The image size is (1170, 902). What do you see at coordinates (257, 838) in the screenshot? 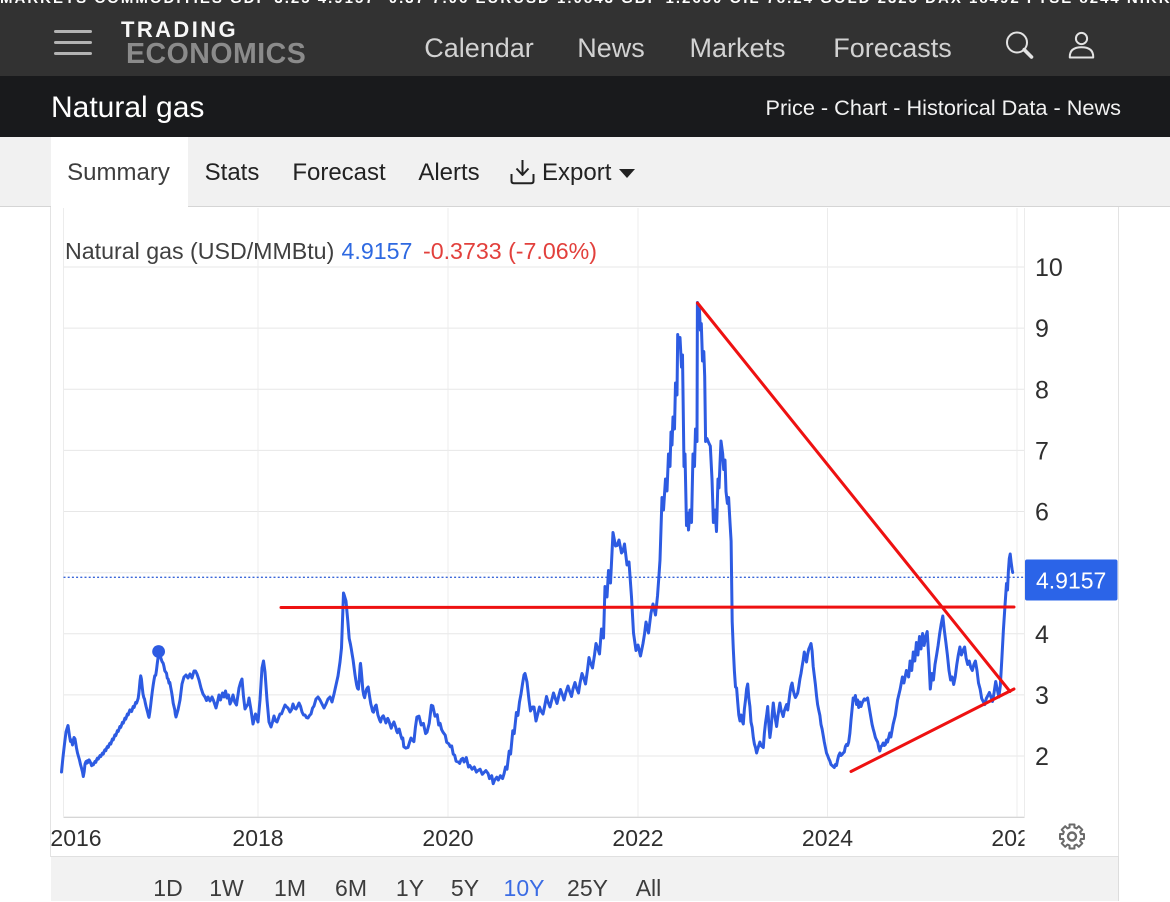
I see `svg-text: 2018` at bounding box center [257, 838].